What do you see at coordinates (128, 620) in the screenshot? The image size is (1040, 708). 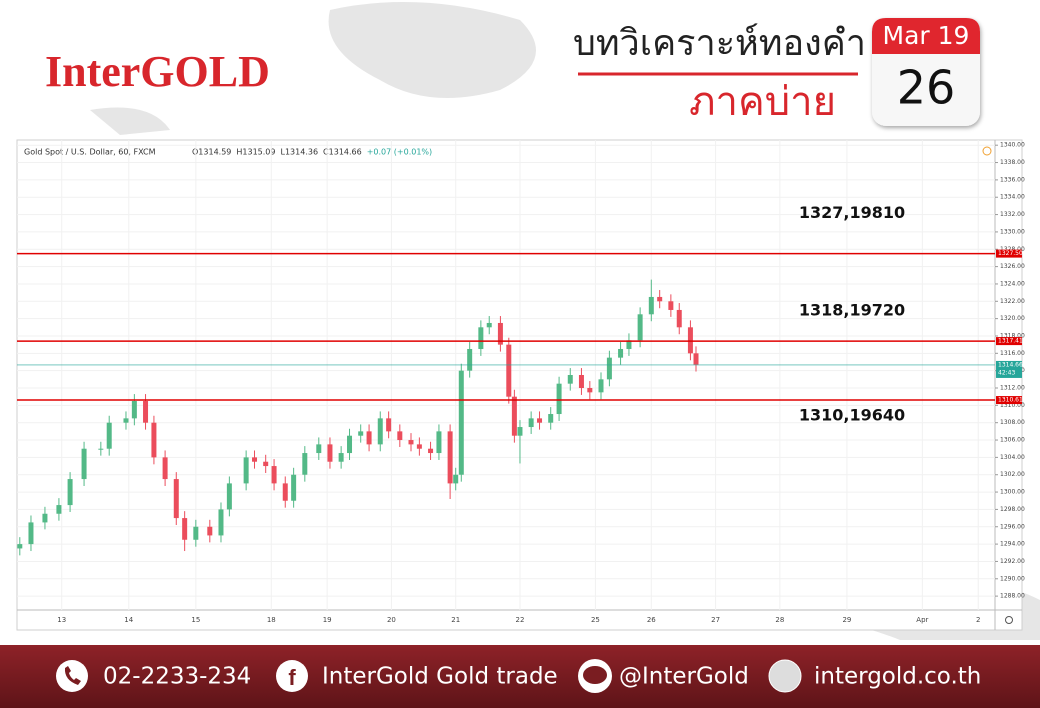 I see `x-tick-label: 14` at bounding box center [128, 620].